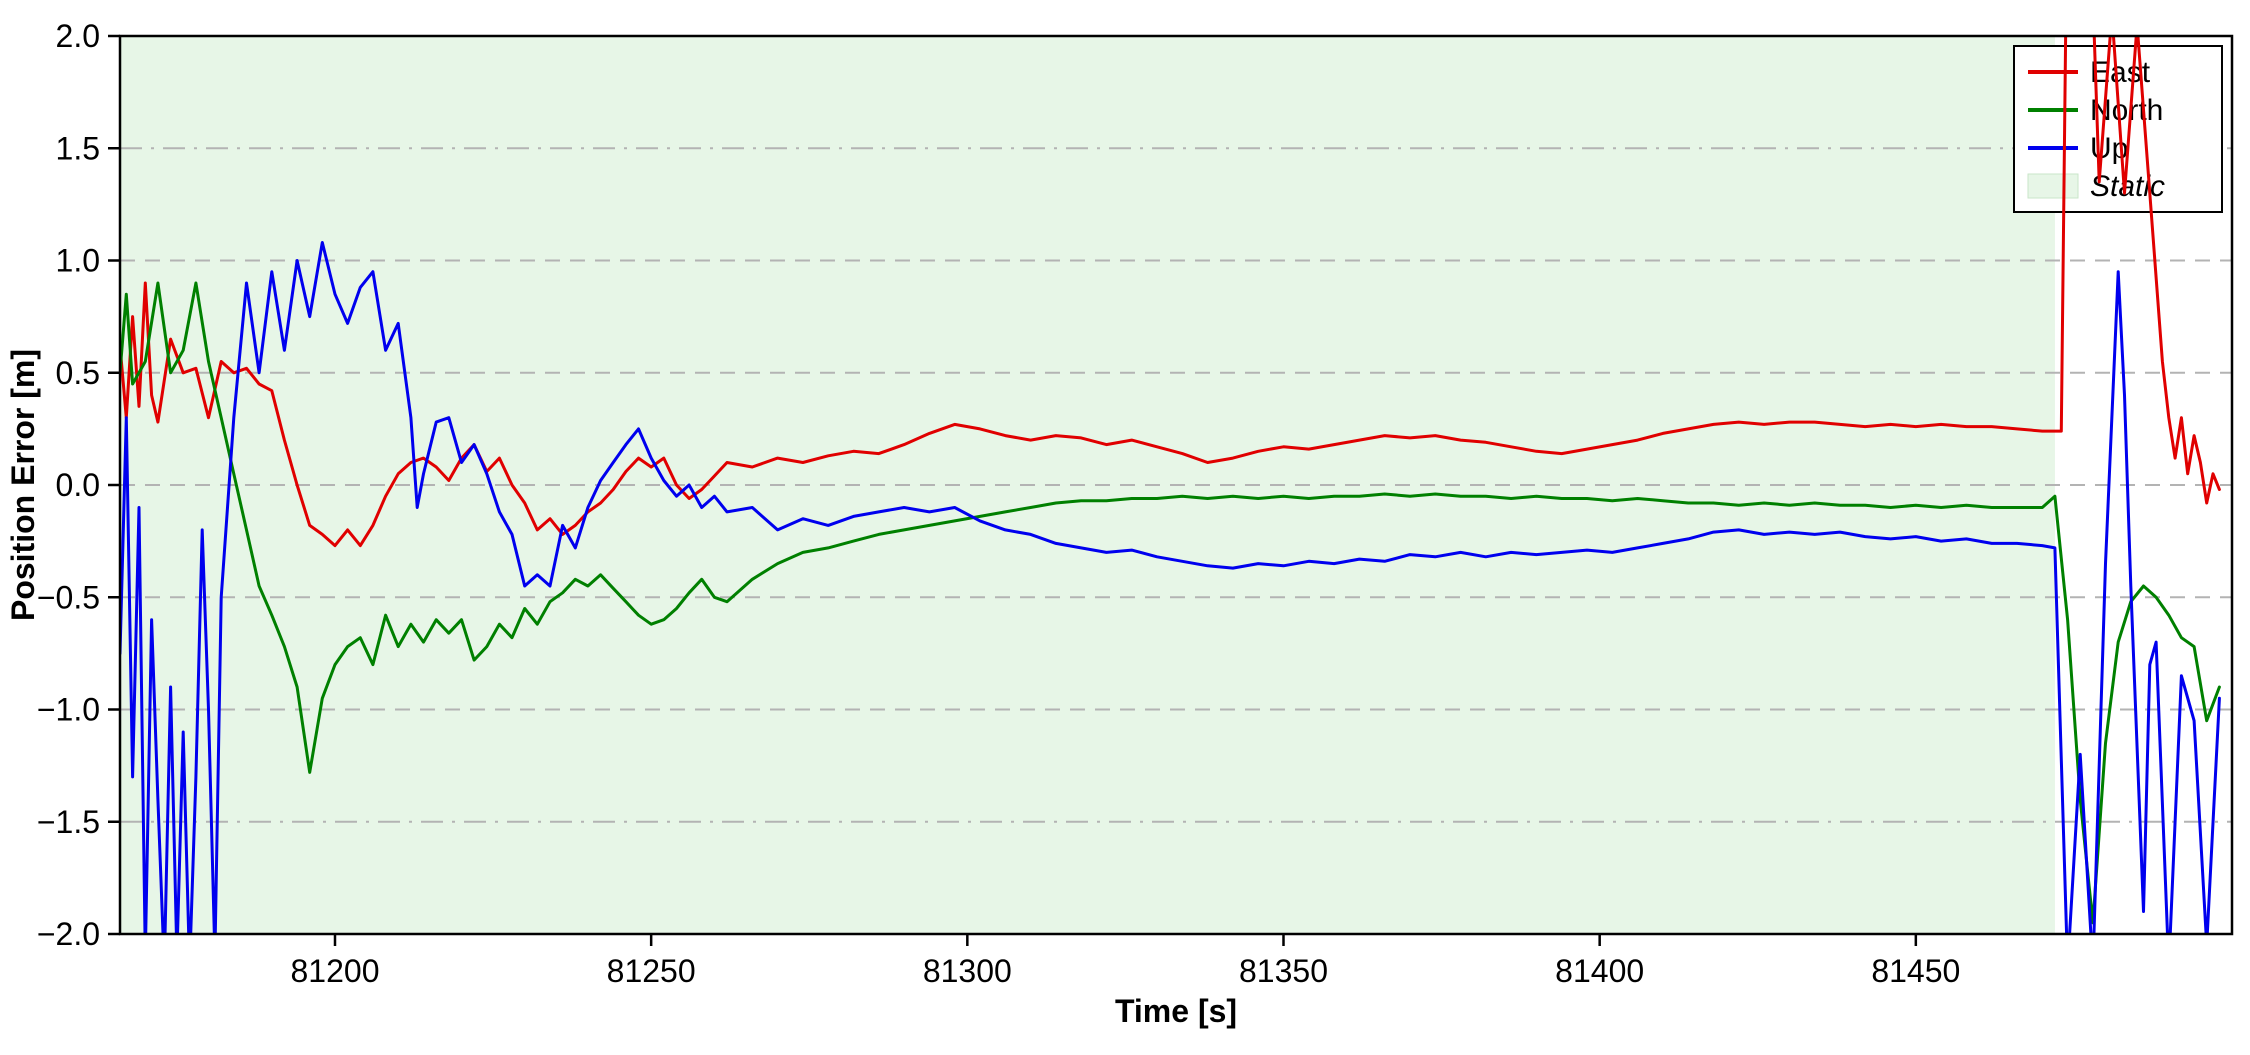 Image resolution: width=2250 pixels, height=1055 pixels. What do you see at coordinates (78, 261) in the screenshot?
I see `y-tick-label: 1.0` at bounding box center [78, 261].